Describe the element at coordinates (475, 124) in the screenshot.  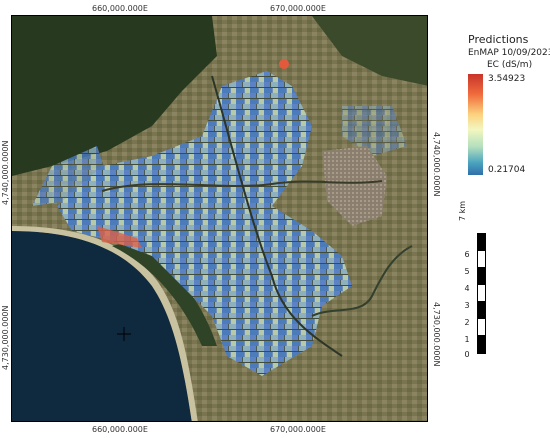
I see `colorbar` at that location.